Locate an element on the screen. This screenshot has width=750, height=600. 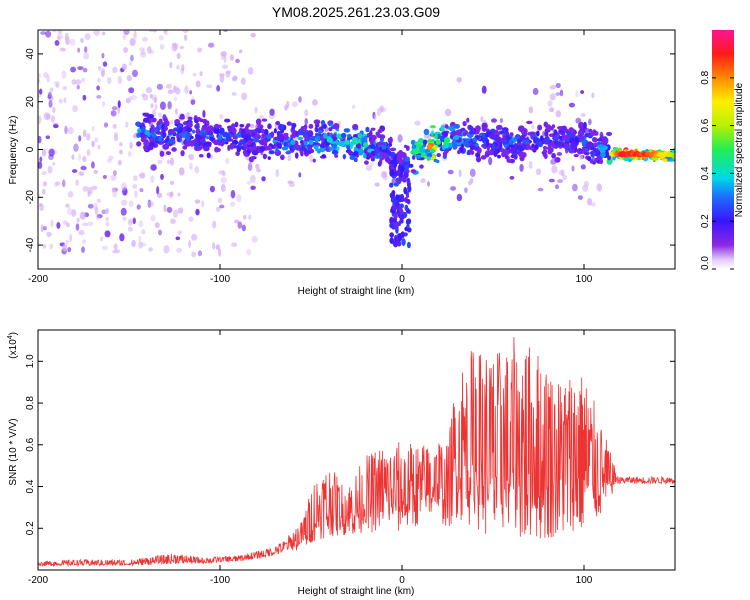
x-tick-label: 0 is located at coordinates (402, 580).